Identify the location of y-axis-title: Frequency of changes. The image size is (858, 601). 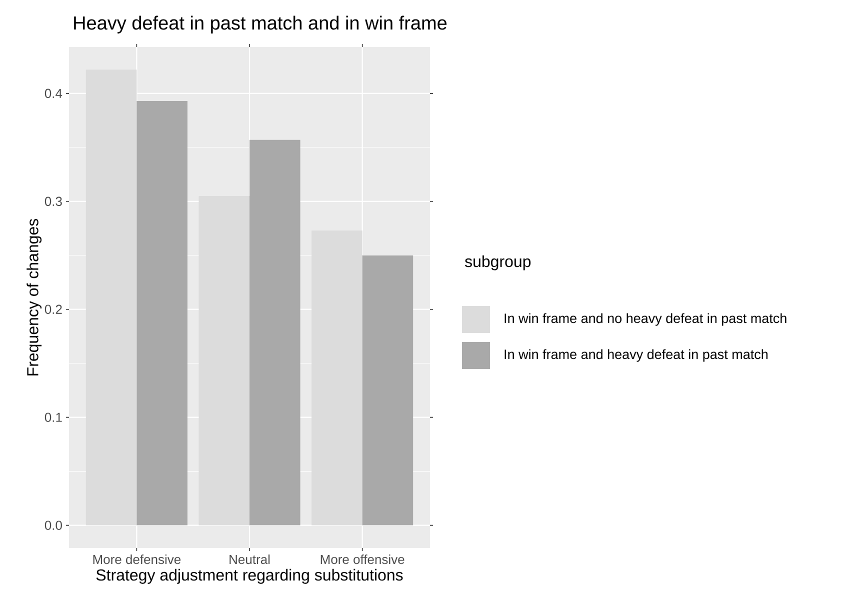
(34, 297).